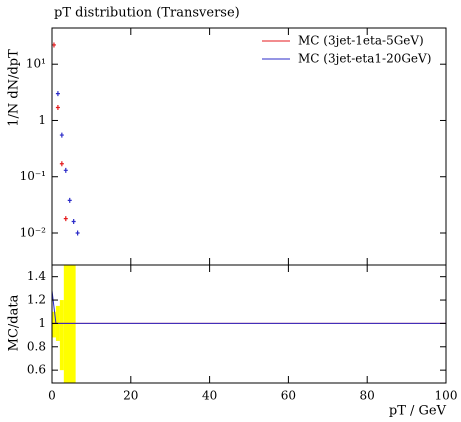  I want to click on x-tick-label: 100, so click(446, 396).